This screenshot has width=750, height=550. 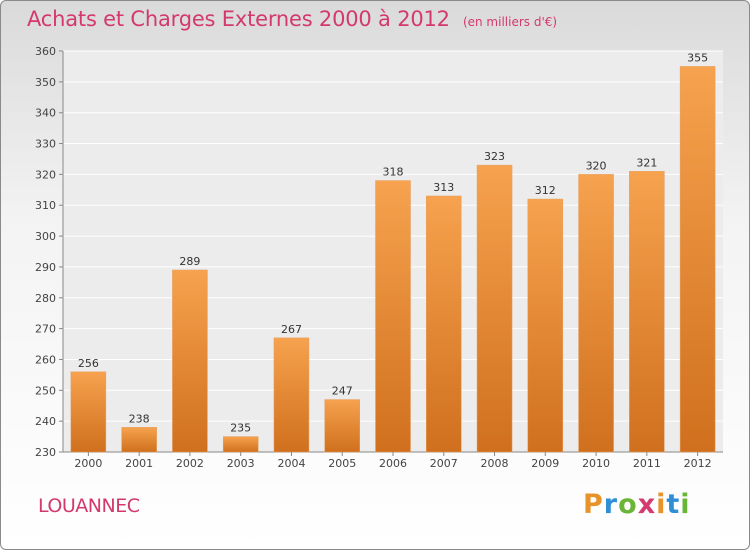 What do you see at coordinates (291, 463) in the screenshot?
I see `x-tick-label-2004: 2004` at bounding box center [291, 463].